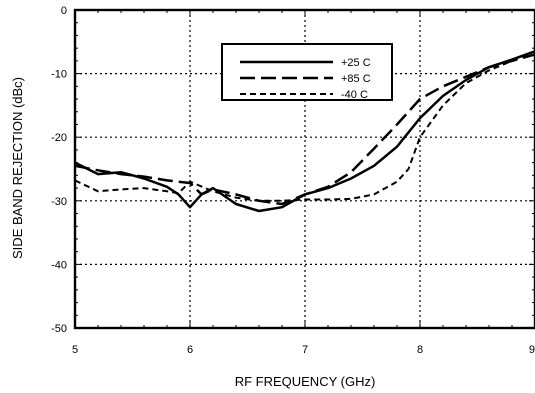 This screenshot has width=535, height=393. I want to click on x-tick-label: 5, so click(75, 350).